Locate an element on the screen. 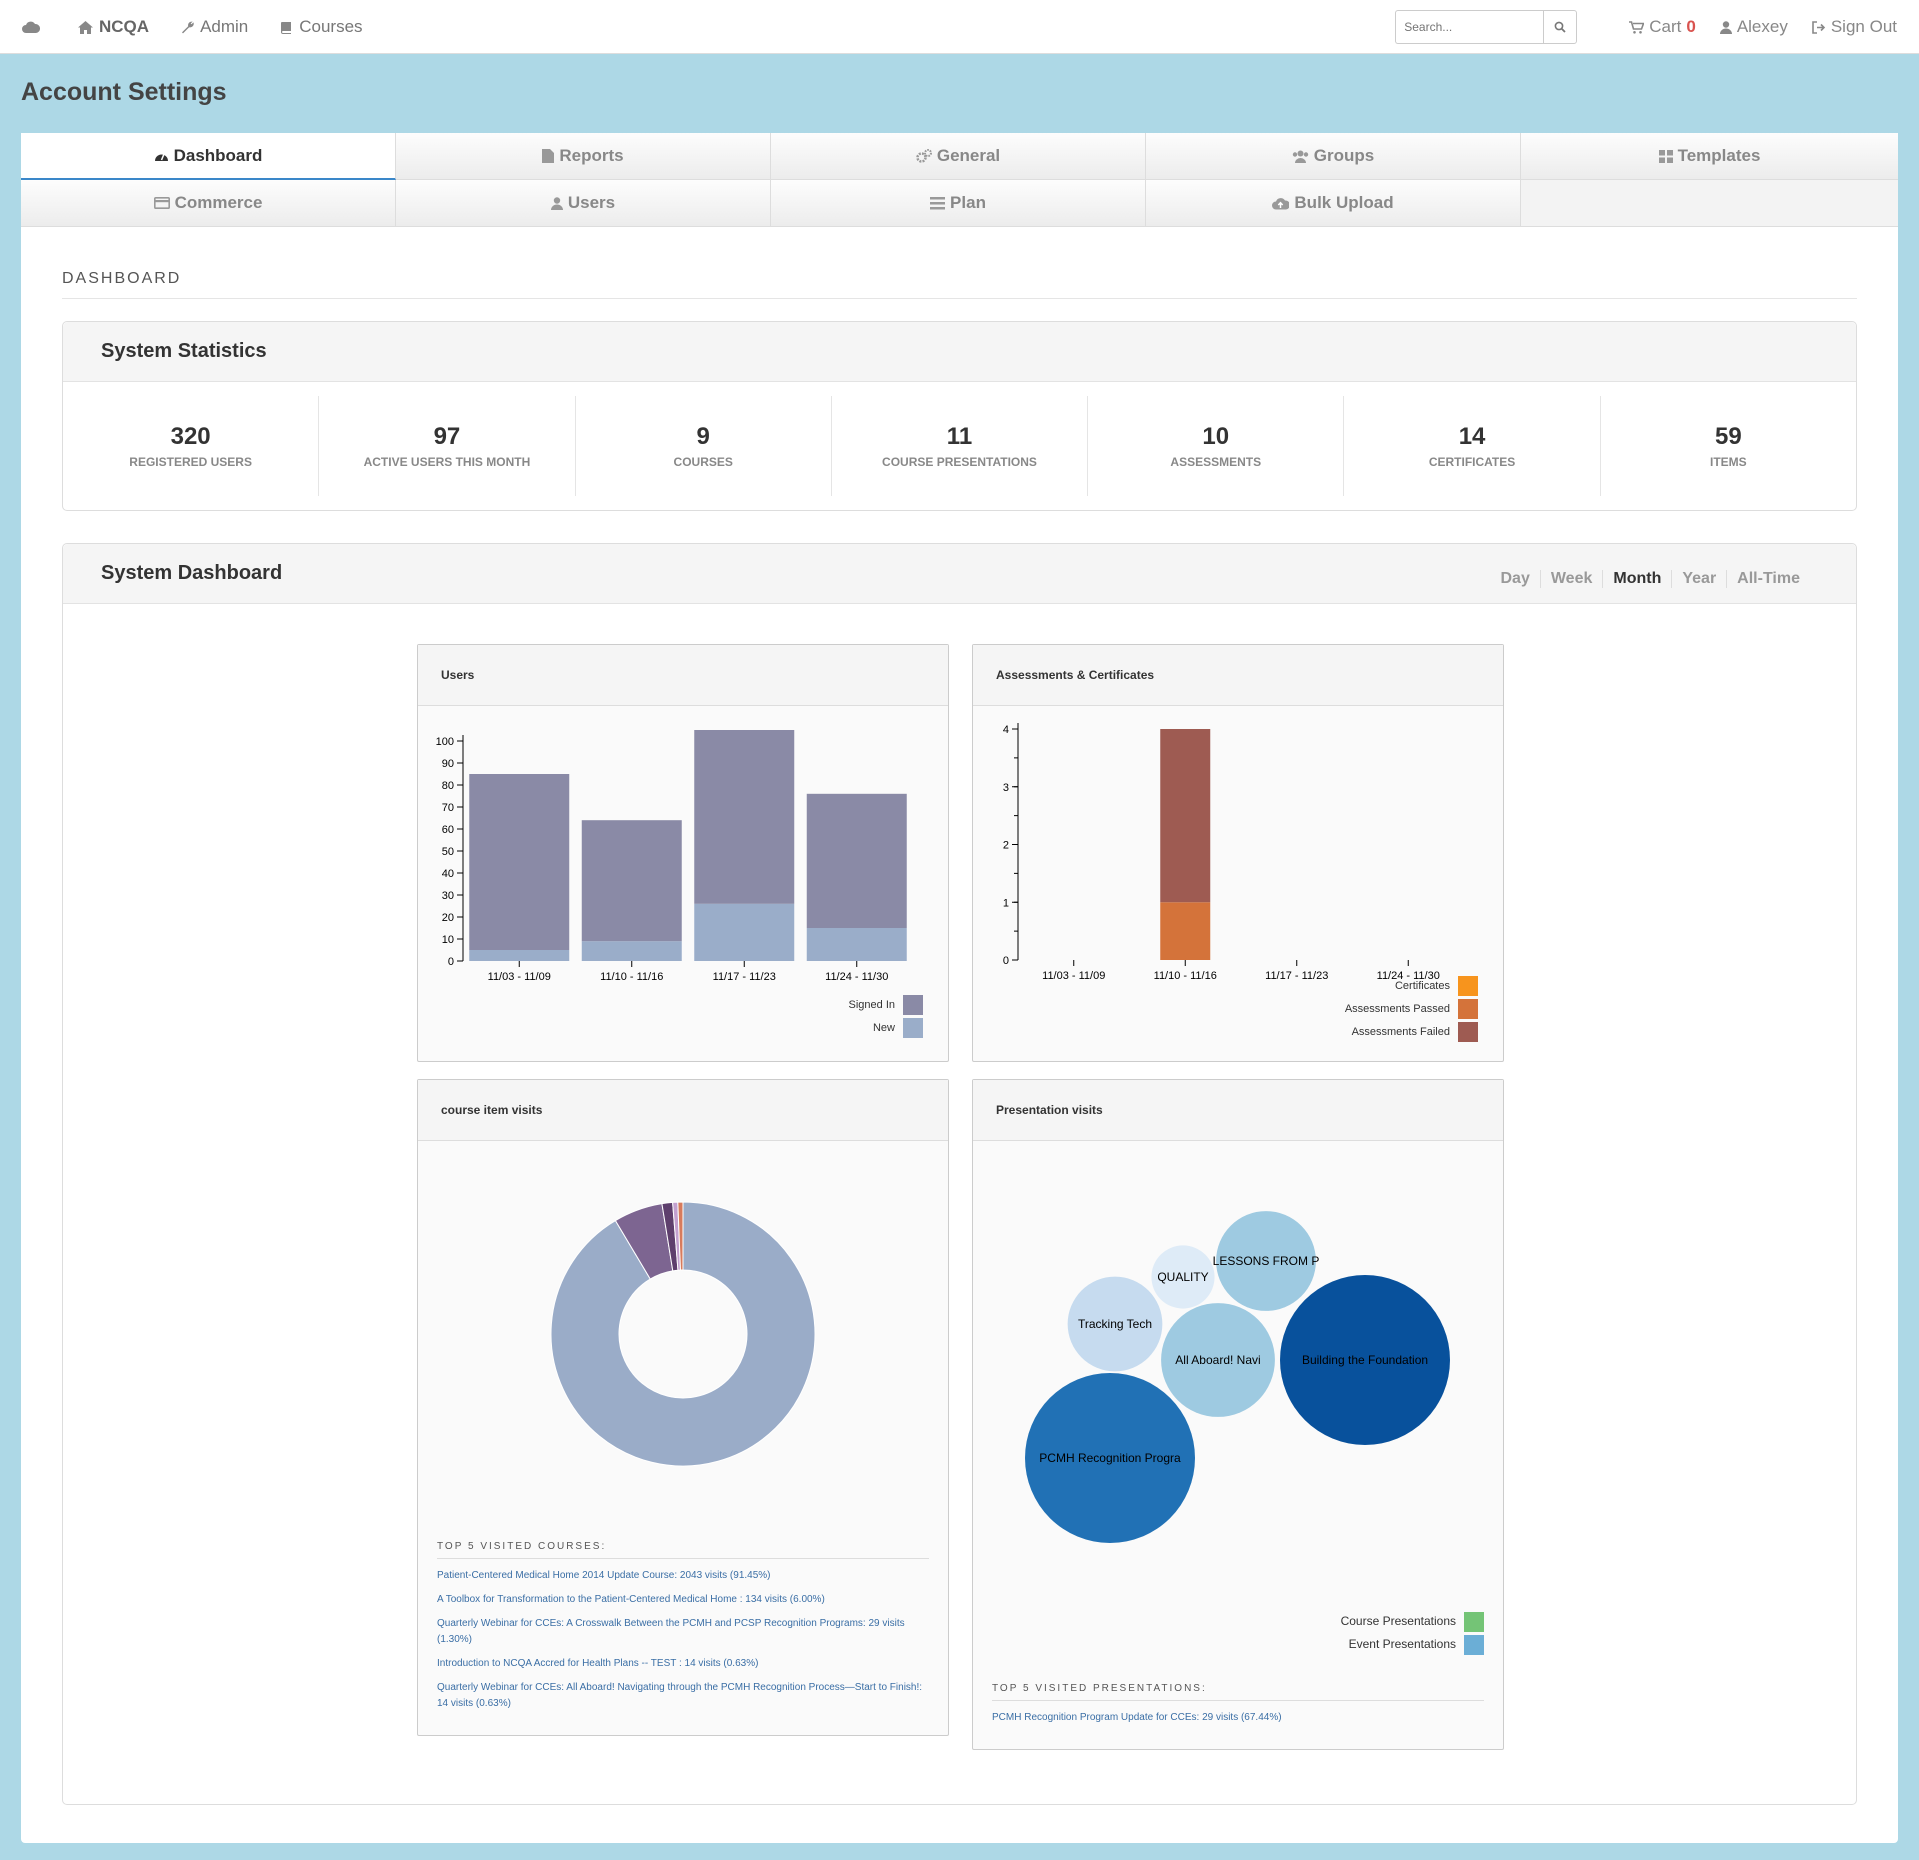 Image resolution: width=1919 pixels, height=1860 pixels. cart-icon is located at coordinates (1637, 27).